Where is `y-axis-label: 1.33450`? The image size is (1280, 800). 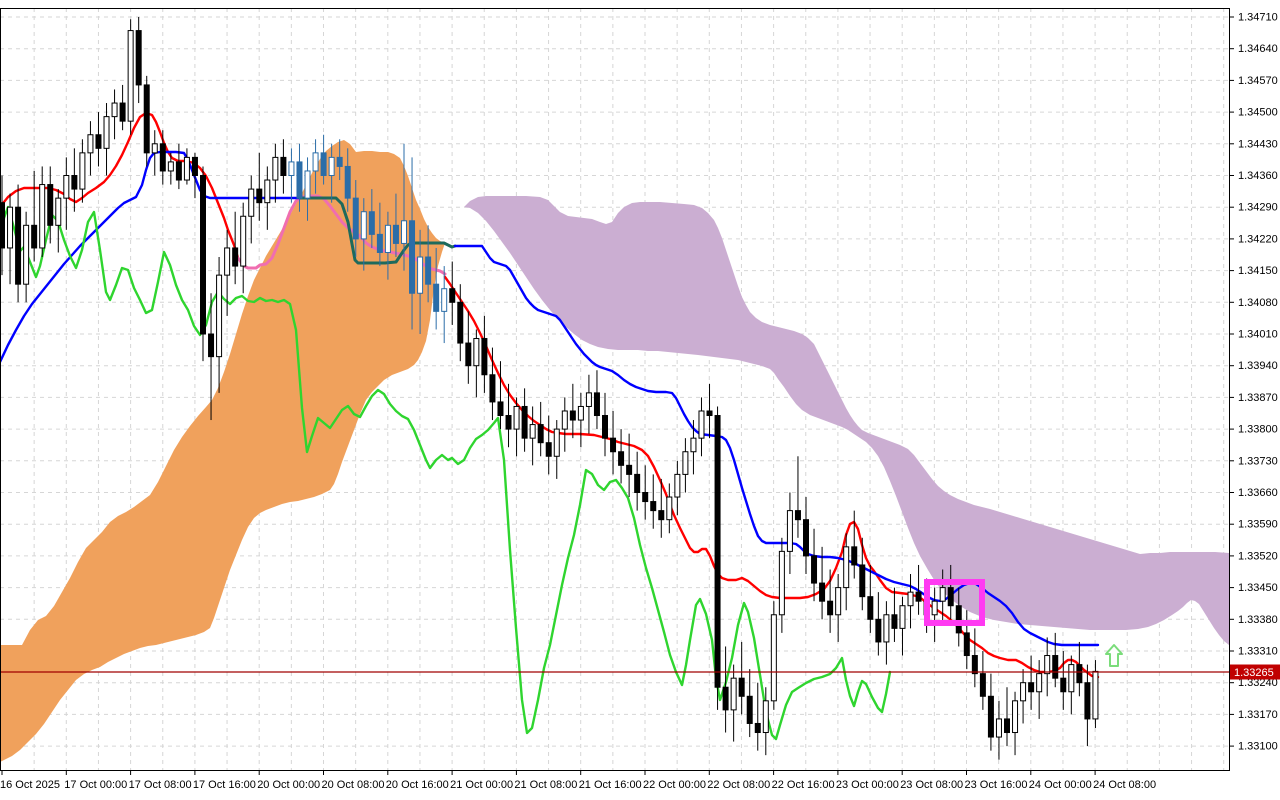 y-axis-label: 1.33450 is located at coordinates (1258, 588).